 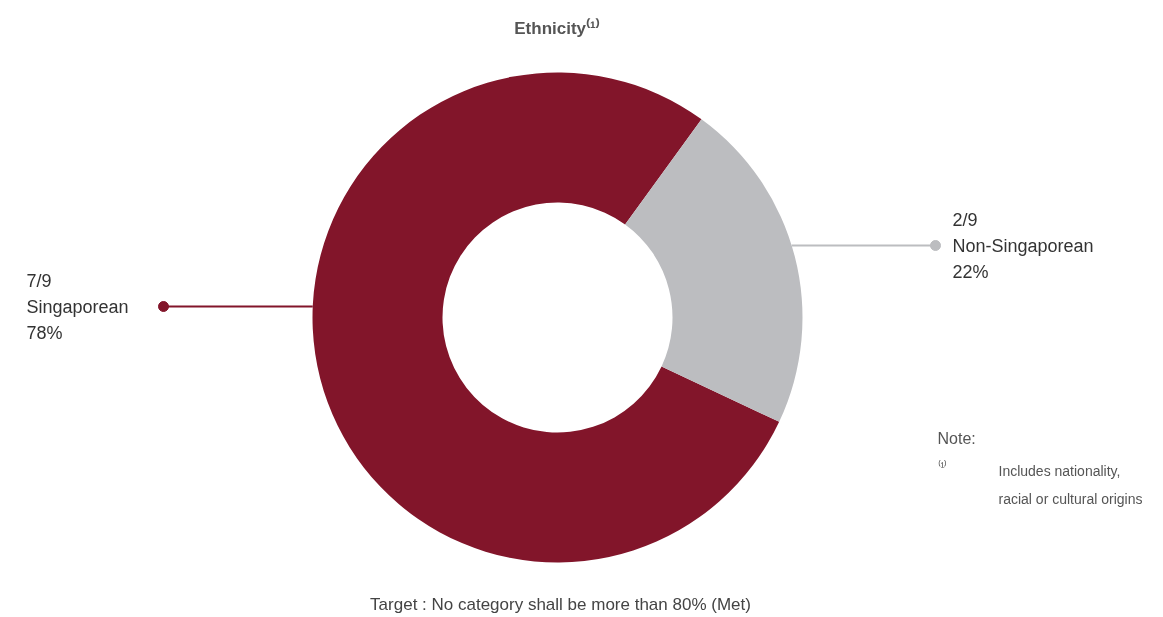 What do you see at coordinates (44, 332) in the screenshot?
I see `data-label: 78%` at bounding box center [44, 332].